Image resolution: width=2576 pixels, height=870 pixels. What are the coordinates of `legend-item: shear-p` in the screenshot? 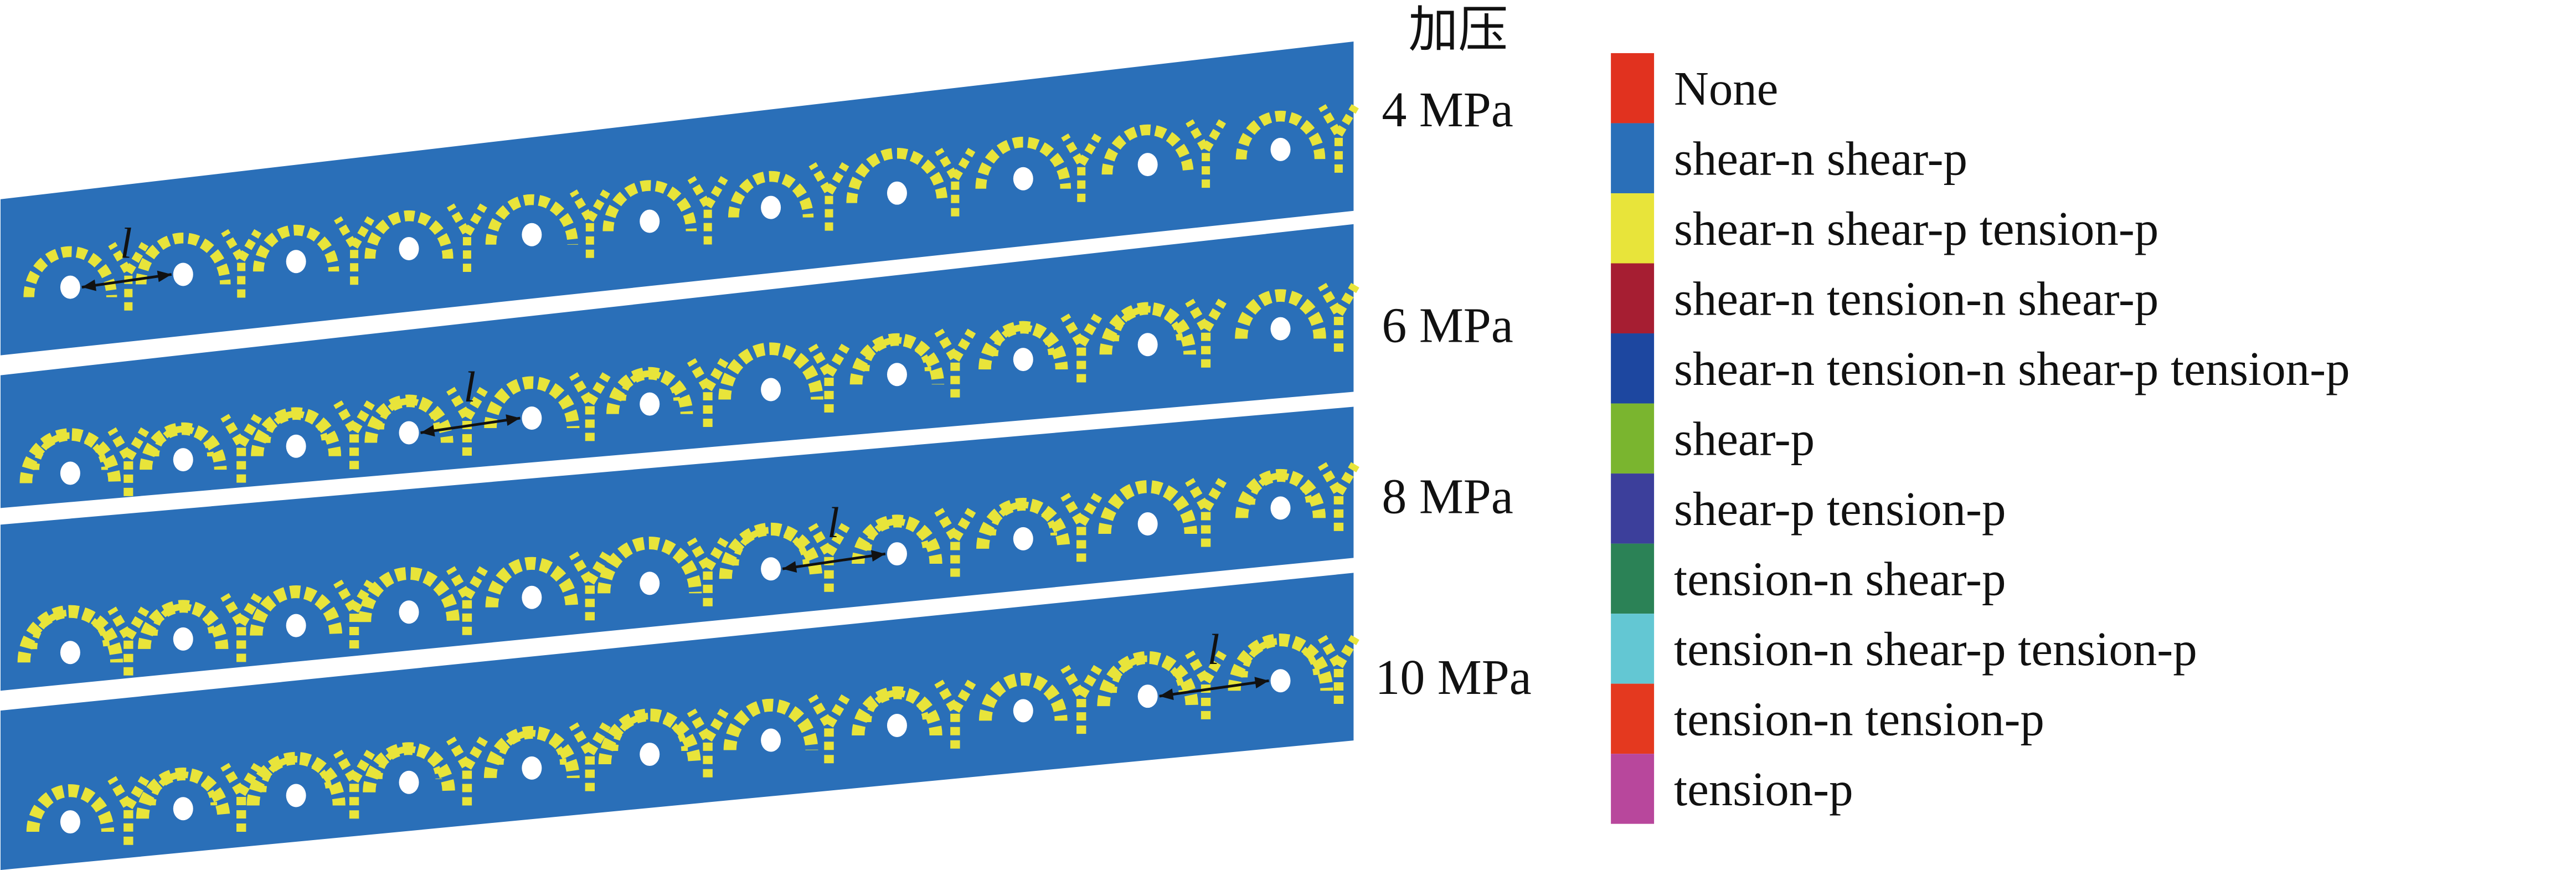 It's located at (1713, 439).